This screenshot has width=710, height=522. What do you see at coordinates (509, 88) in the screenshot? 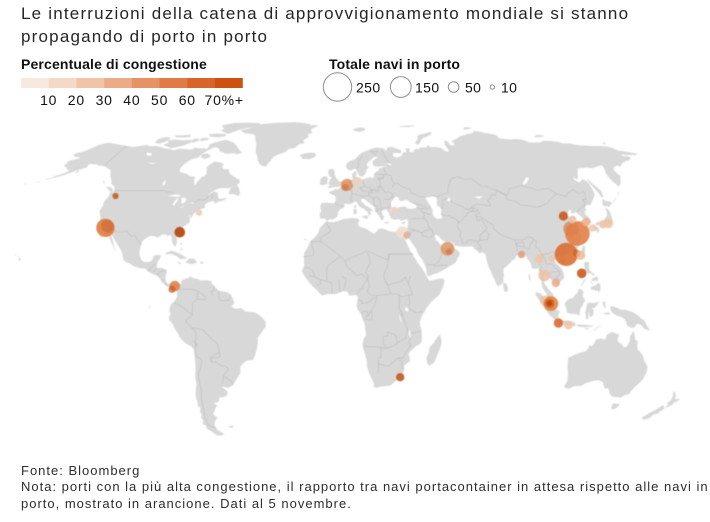
I see `svg-text: 10` at bounding box center [509, 88].